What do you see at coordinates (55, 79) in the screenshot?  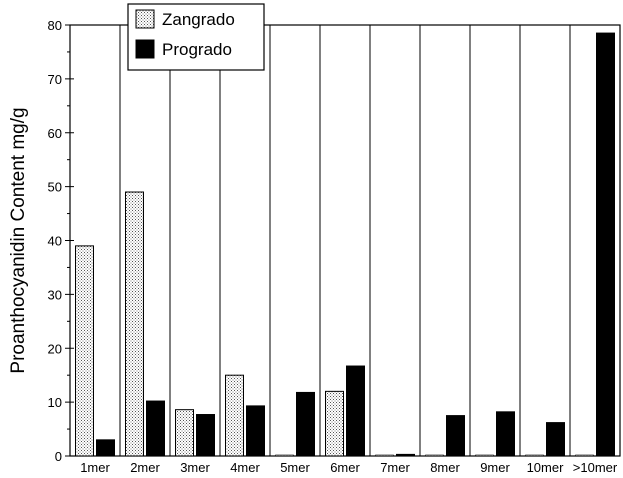 I see `y-tick-label: 70` at bounding box center [55, 79].